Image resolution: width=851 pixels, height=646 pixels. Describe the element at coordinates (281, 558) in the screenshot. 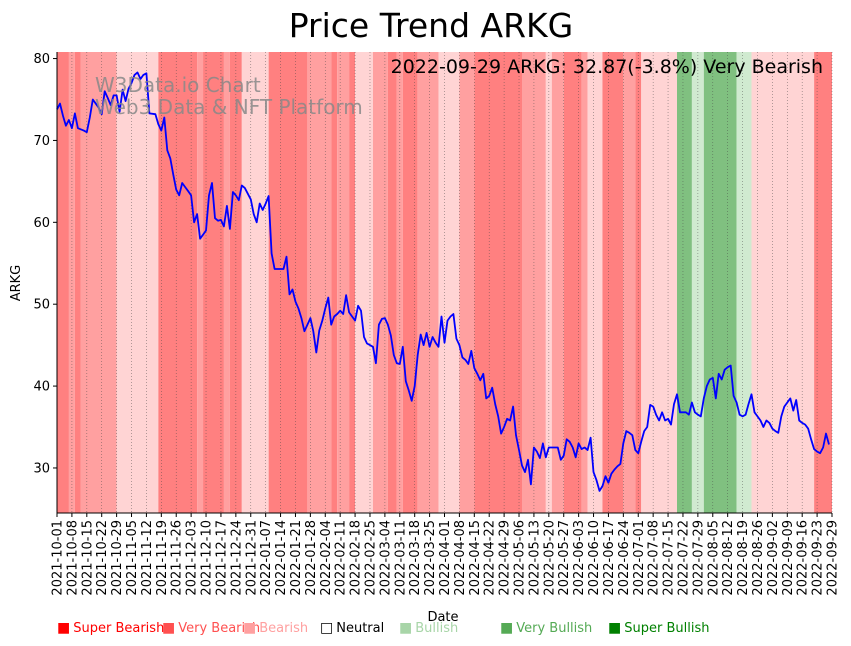

I see `x-tick-label-15: 2022-01-14` at that location.